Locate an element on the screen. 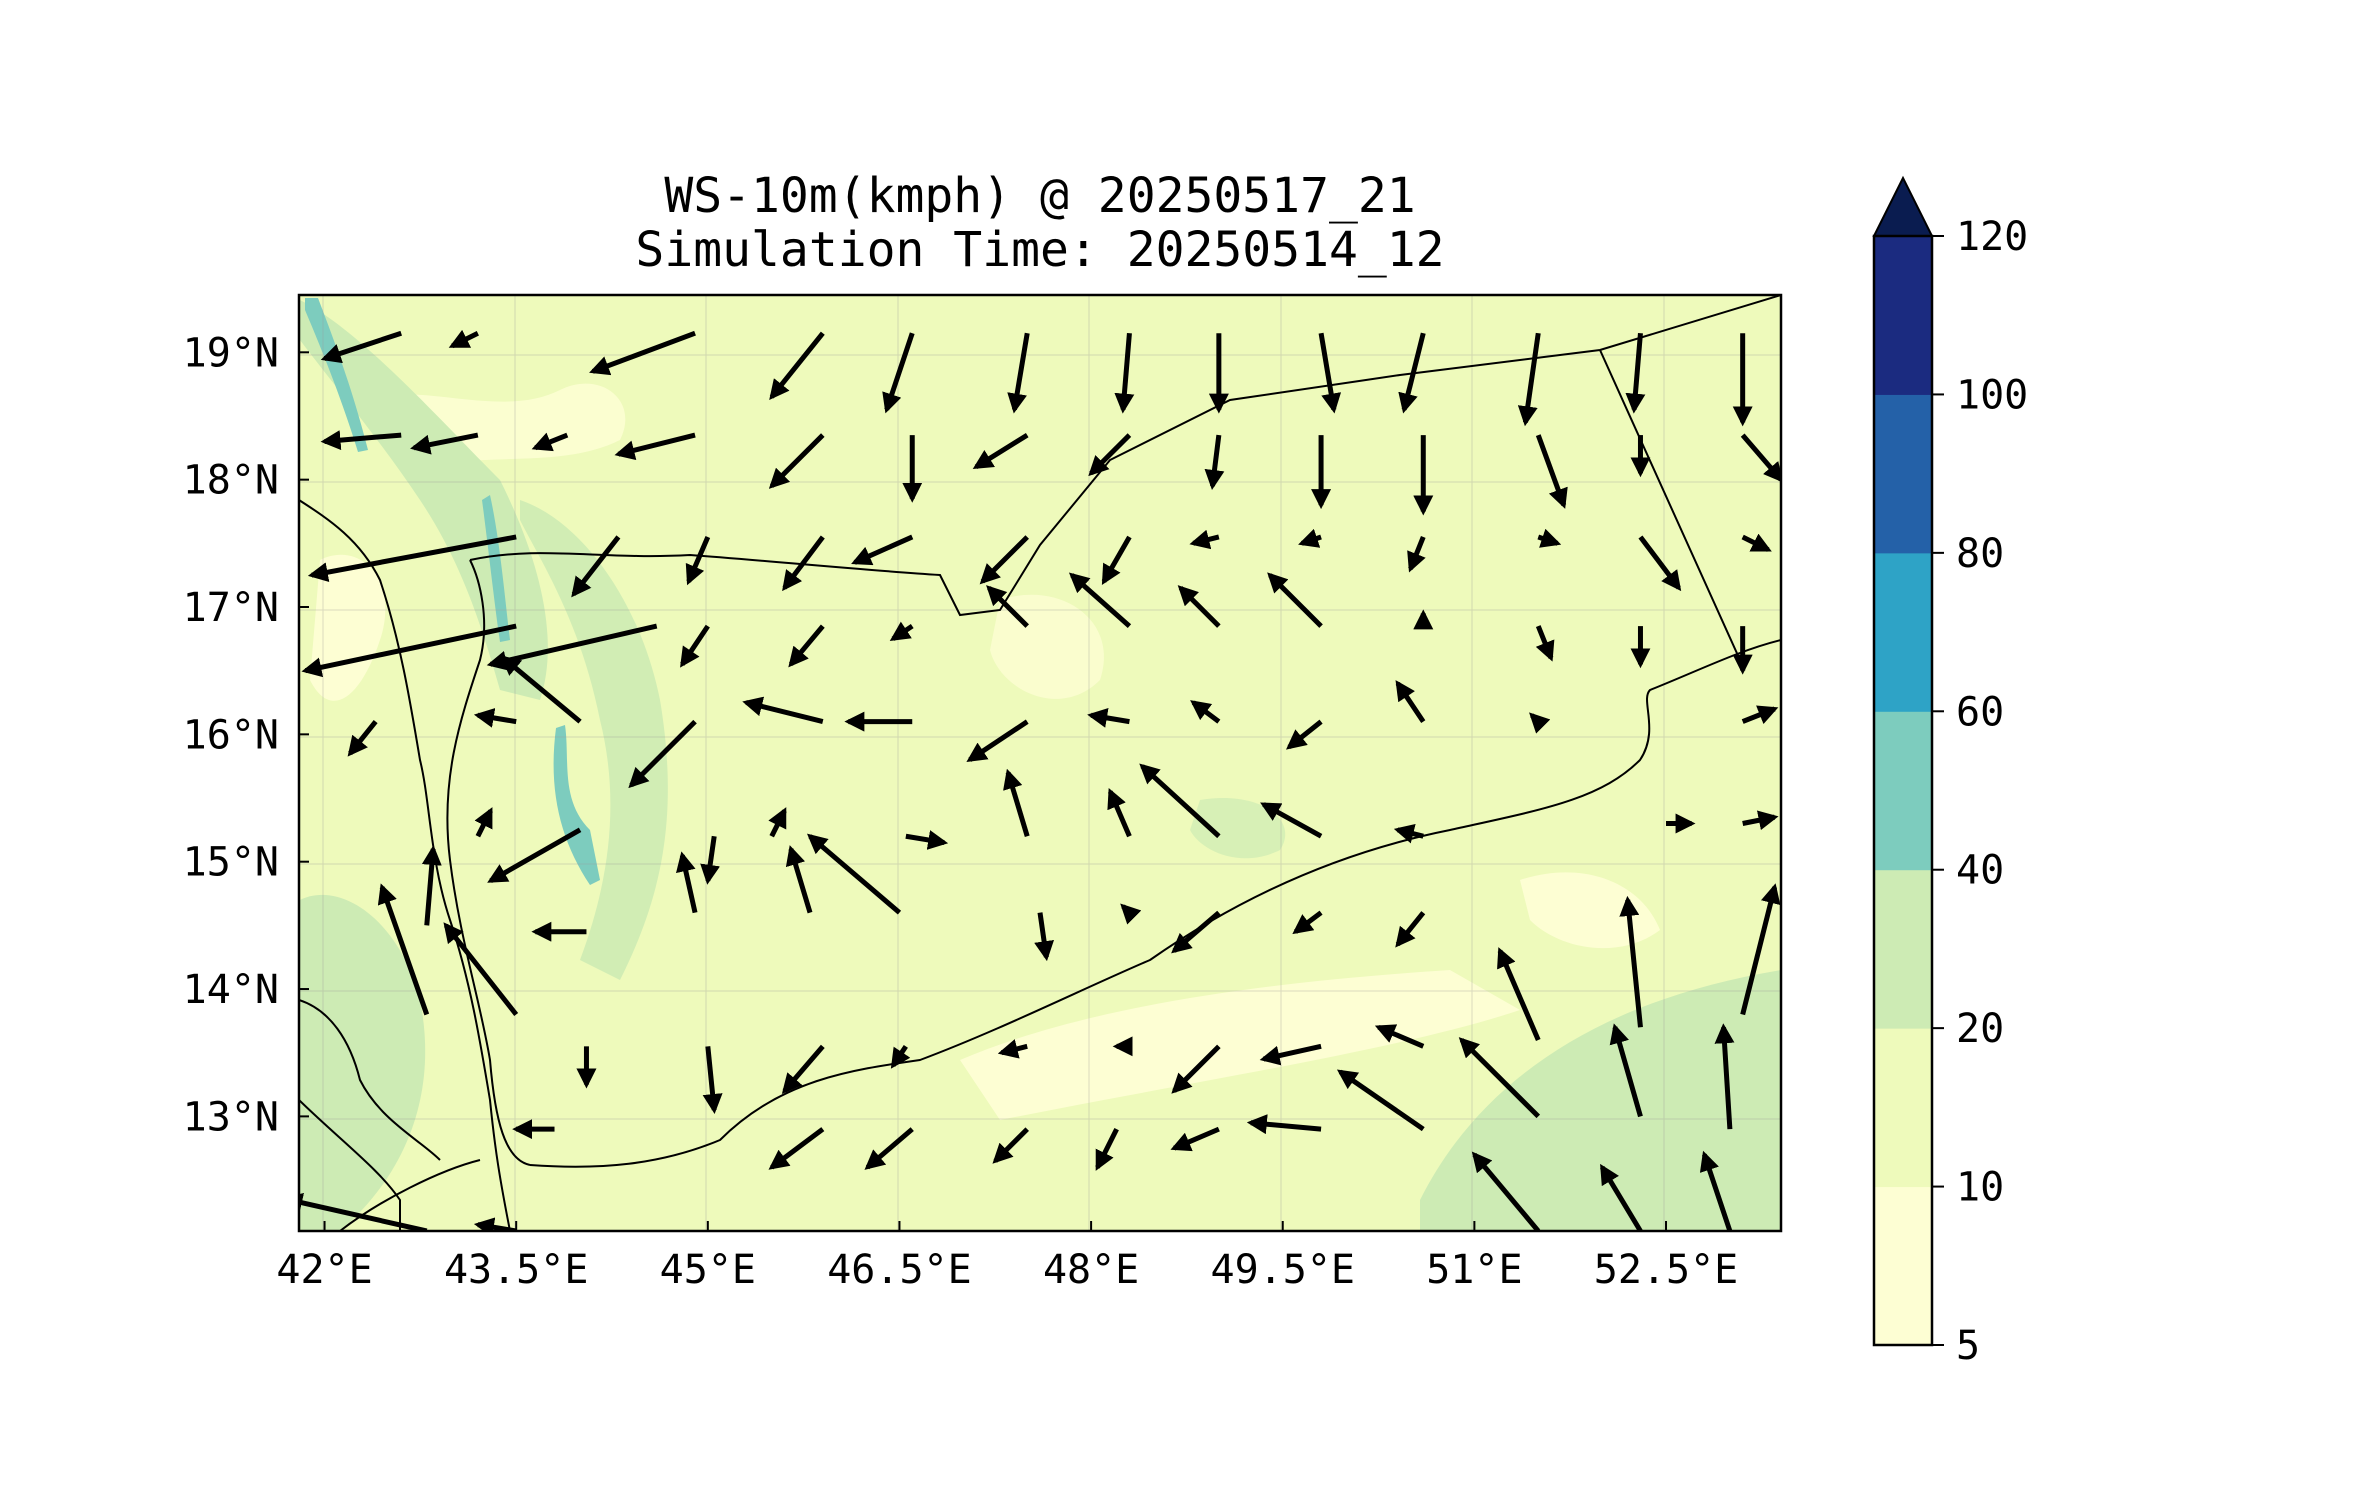 This screenshot has height=1500, width=2371. lat-tick-label: 18°N is located at coordinates (231, 481).